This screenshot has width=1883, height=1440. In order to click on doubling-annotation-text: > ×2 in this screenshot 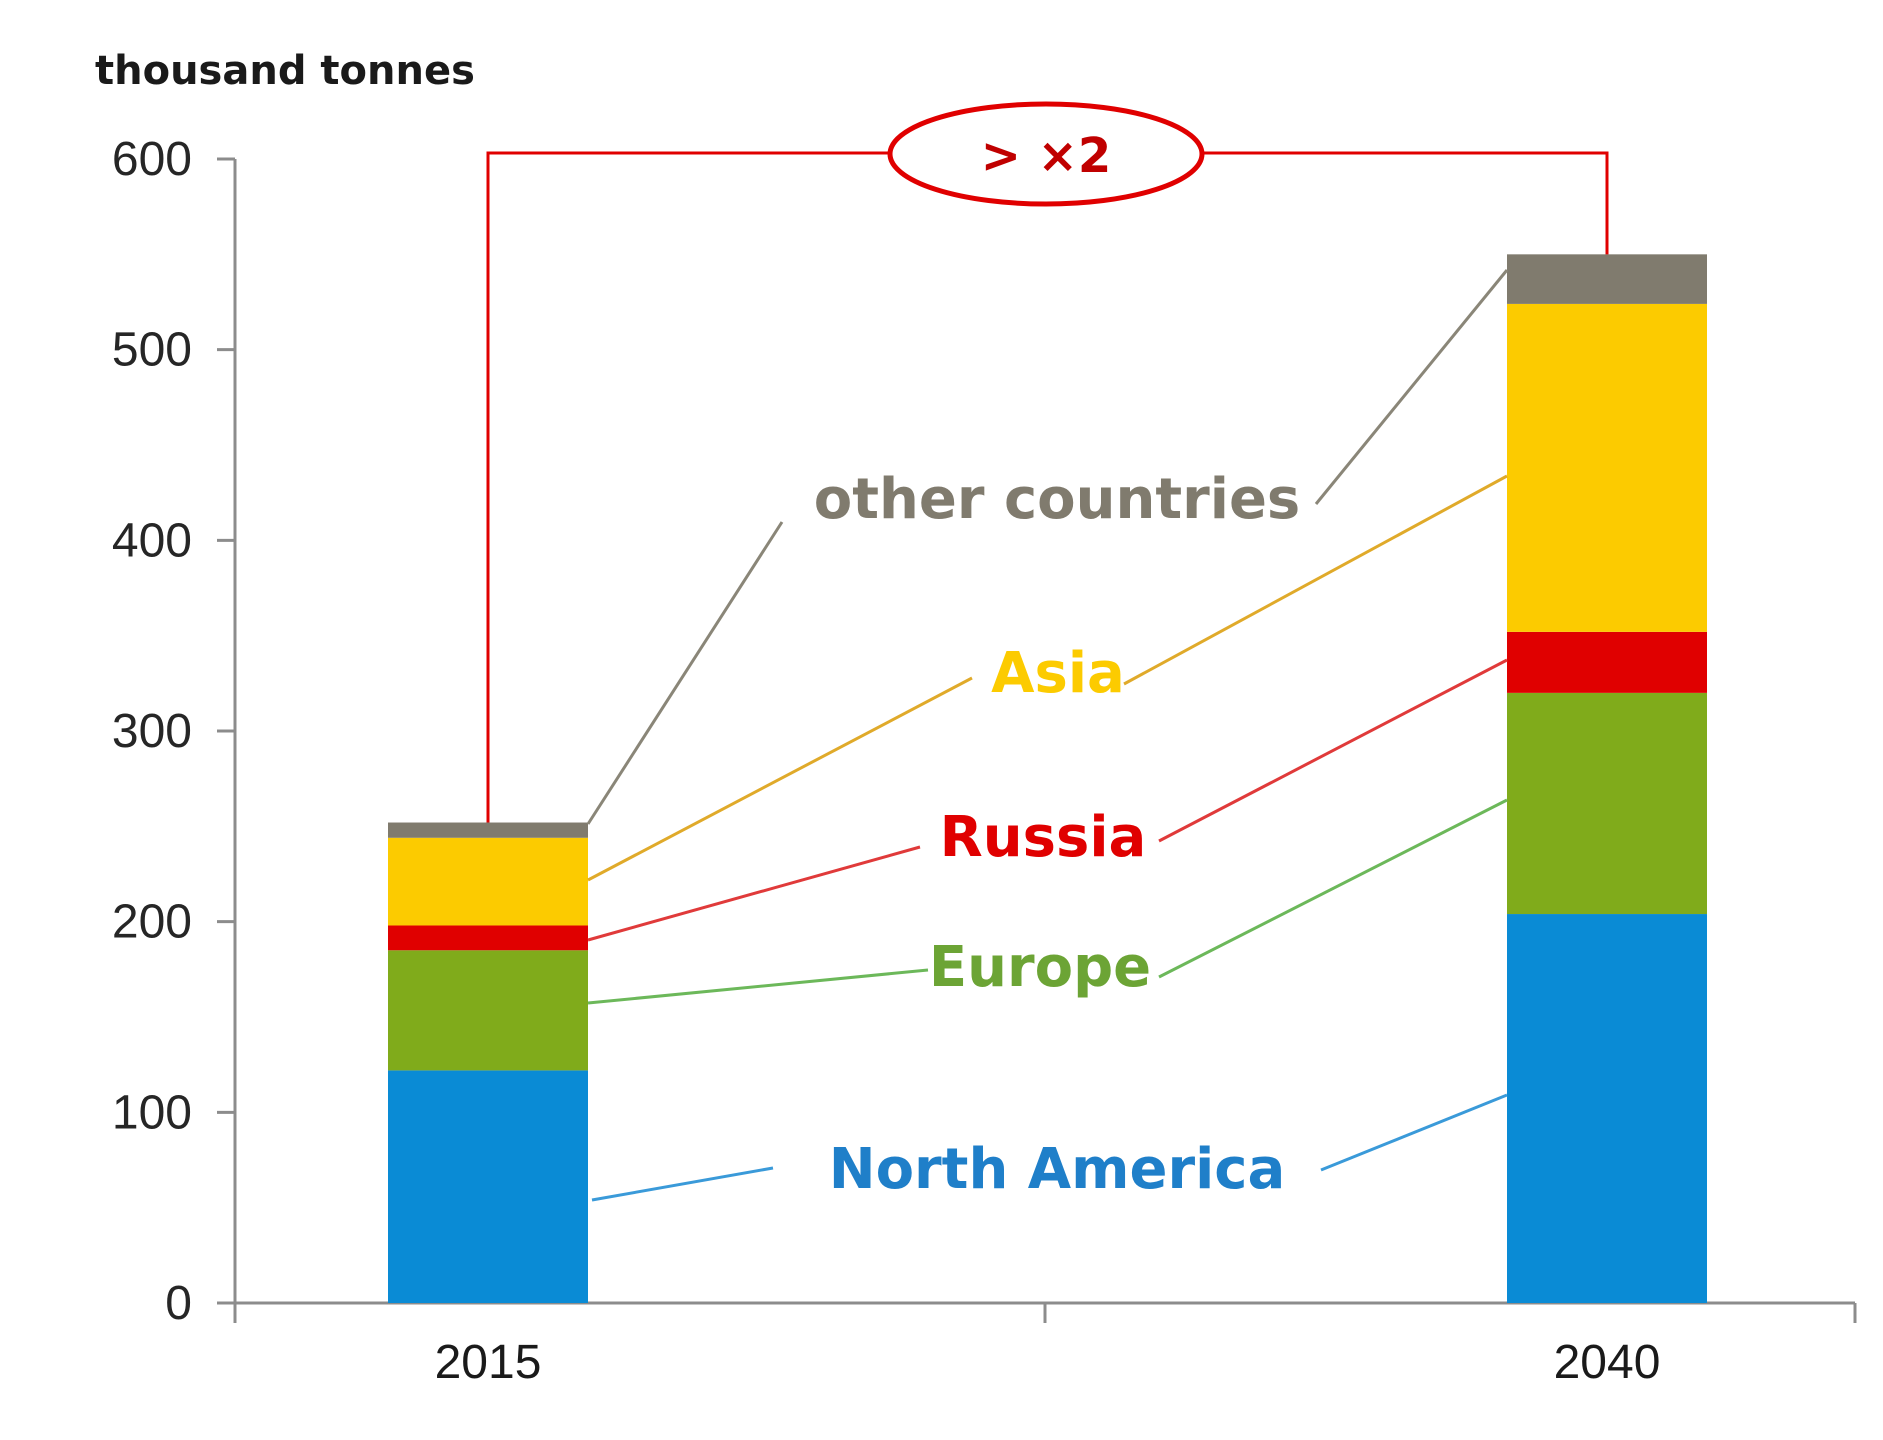, I will do `click(1046, 156)`.